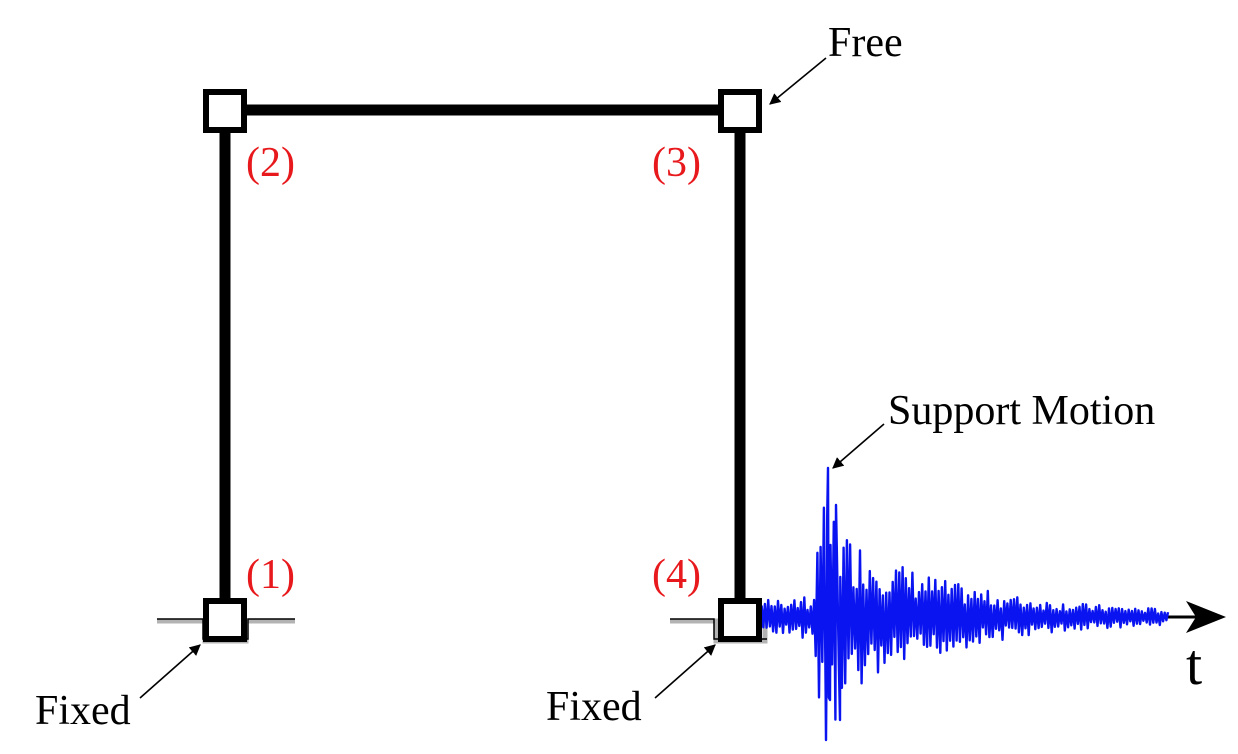  I want to click on free-leader-arrow, so click(798, 81).